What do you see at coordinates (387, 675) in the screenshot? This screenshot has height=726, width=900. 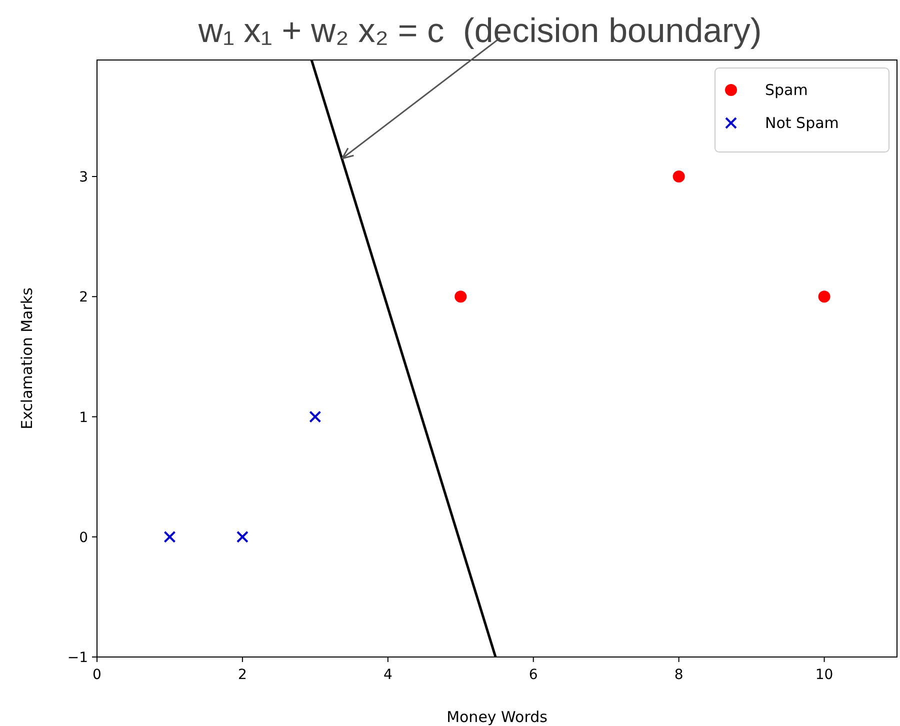 I see `x-tick-label: 4` at bounding box center [387, 675].